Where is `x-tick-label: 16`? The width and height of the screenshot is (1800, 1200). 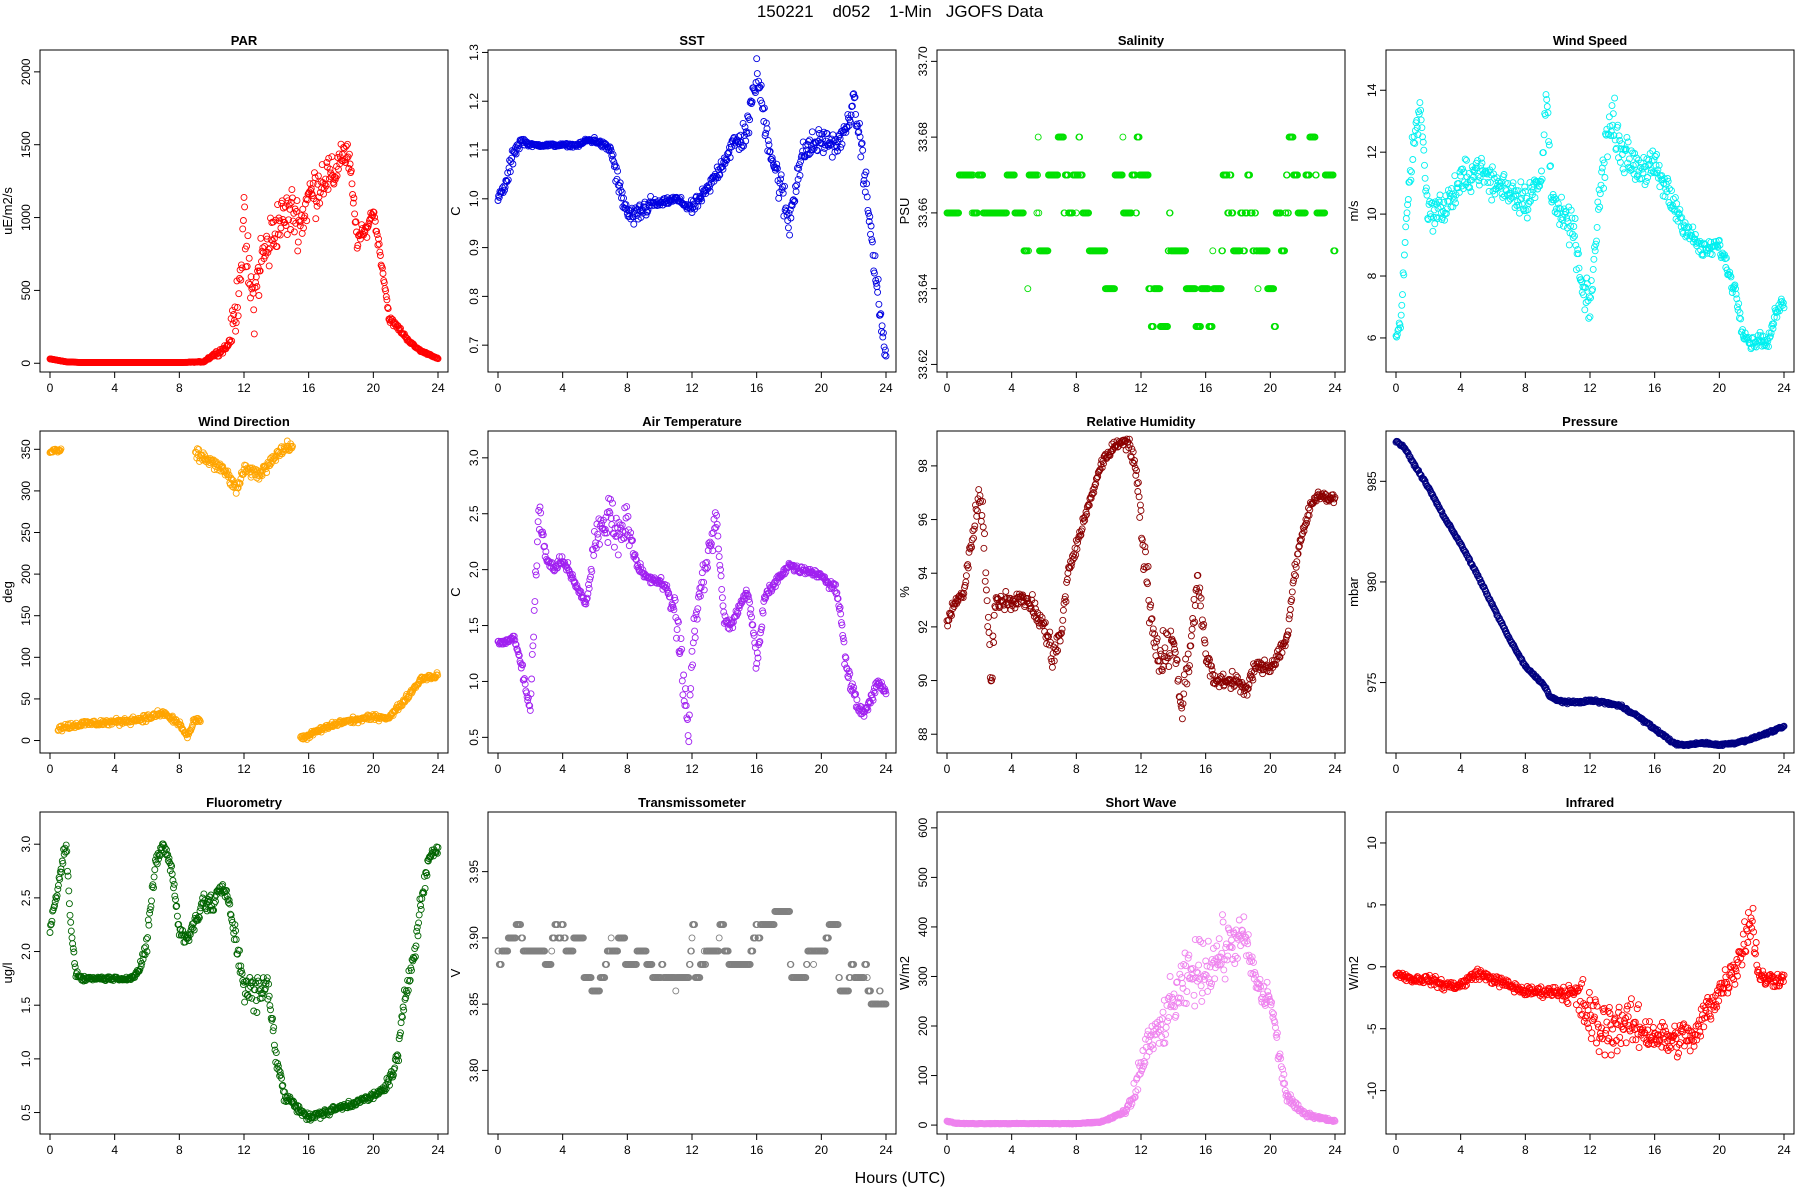
x-tick-label: 16 is located at coordinates (757, 769).